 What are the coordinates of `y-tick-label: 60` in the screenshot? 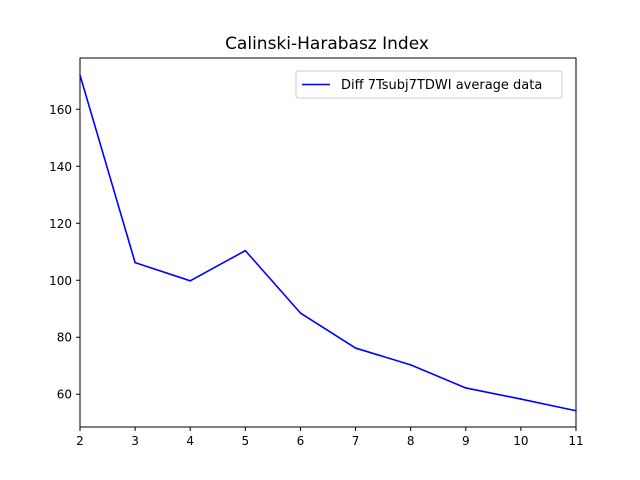 It's located at (64, 395).